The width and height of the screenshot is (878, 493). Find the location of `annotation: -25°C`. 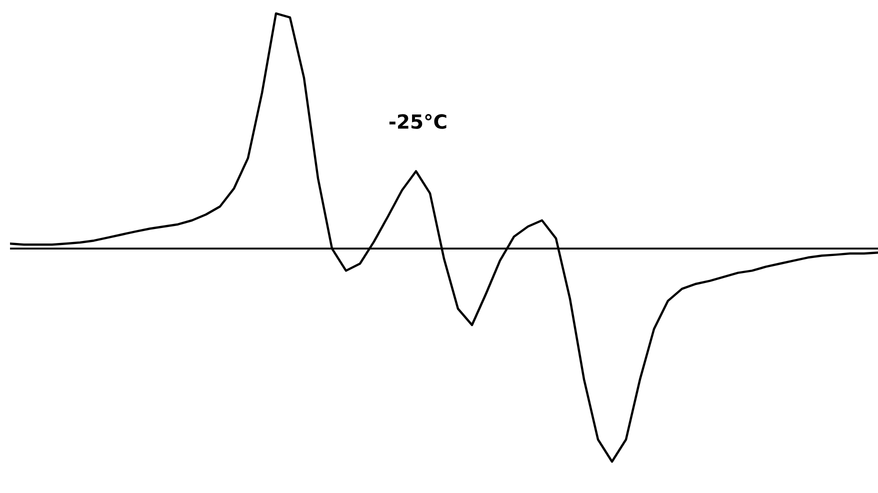

annotation: -25°C is located at coordinates (417, 121).